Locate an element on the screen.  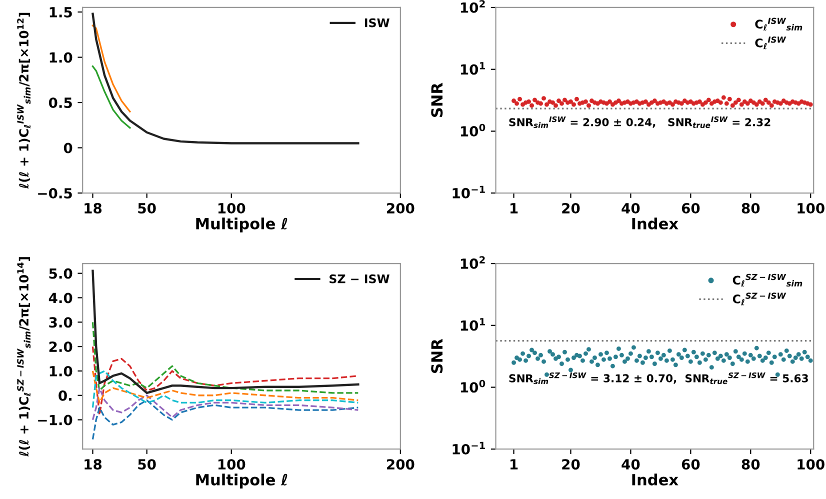
y-tick-label: 2.0 is located at coordinates (60, 347).